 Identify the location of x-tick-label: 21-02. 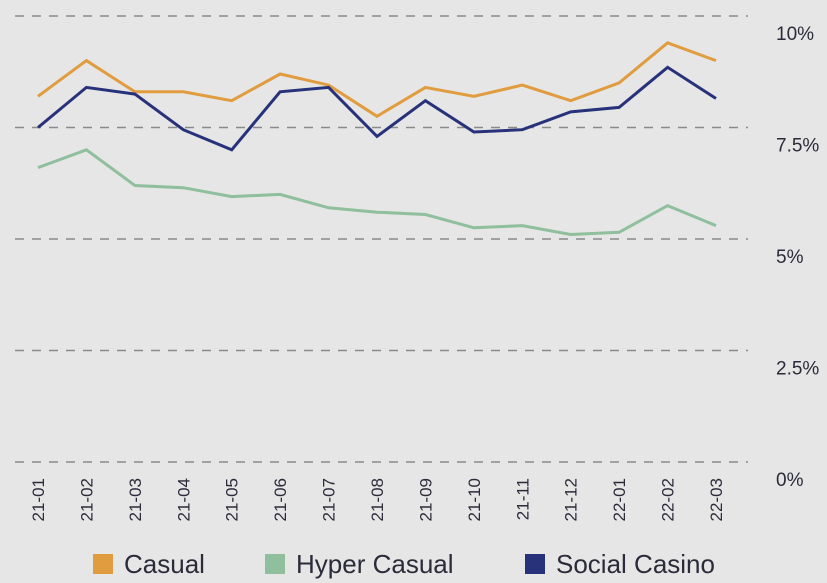
(86, 499).